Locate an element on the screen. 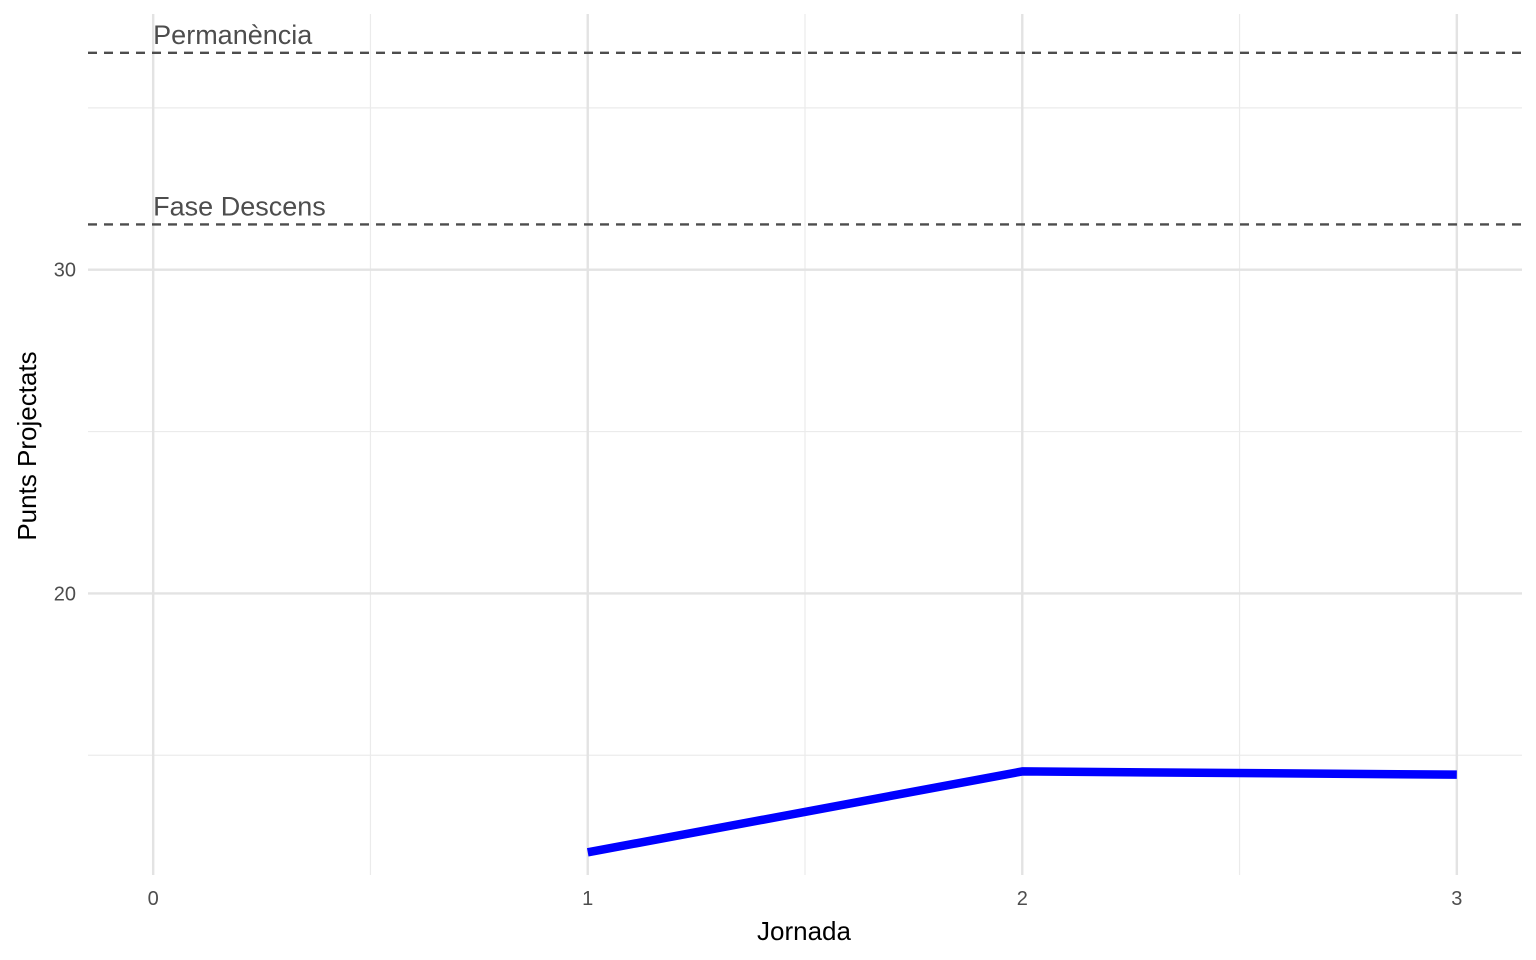 This screenshot has width=1536, height=960. x-tick-label: 1 is located at coordinates (587, 899).